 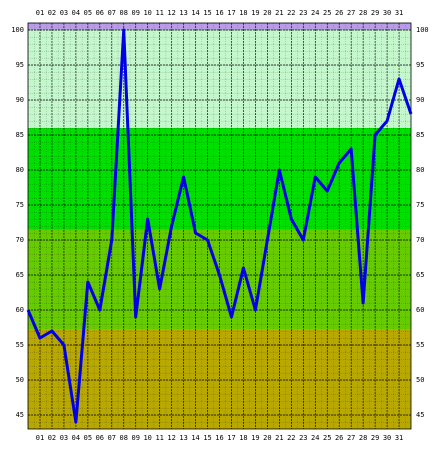 I want to click on x-tick-label: 25, so click(x=327, y=438).